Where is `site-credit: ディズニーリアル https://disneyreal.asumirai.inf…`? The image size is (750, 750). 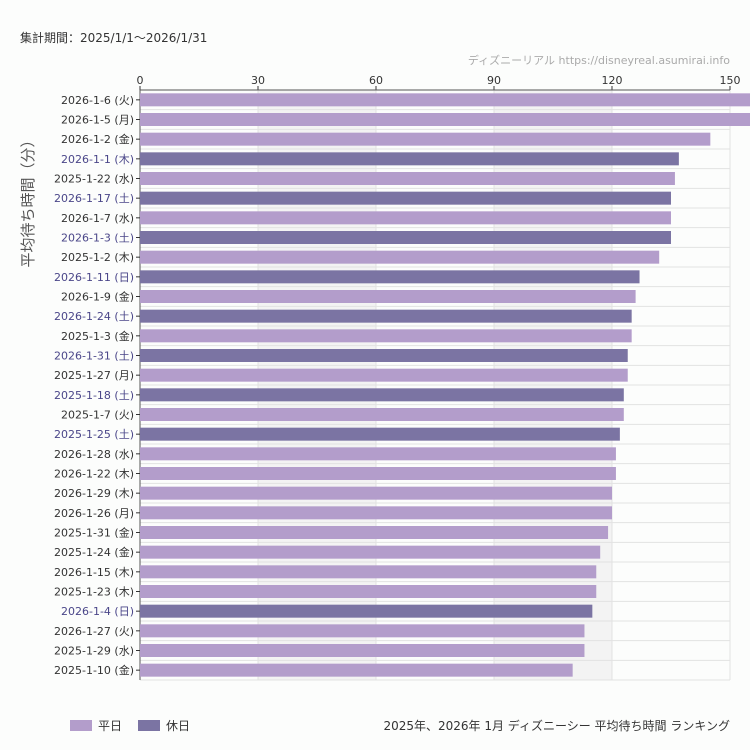 site-credit: ディズニーリアル https://disneyreal.asumirai.inf… is located at coordinates (598, 60).